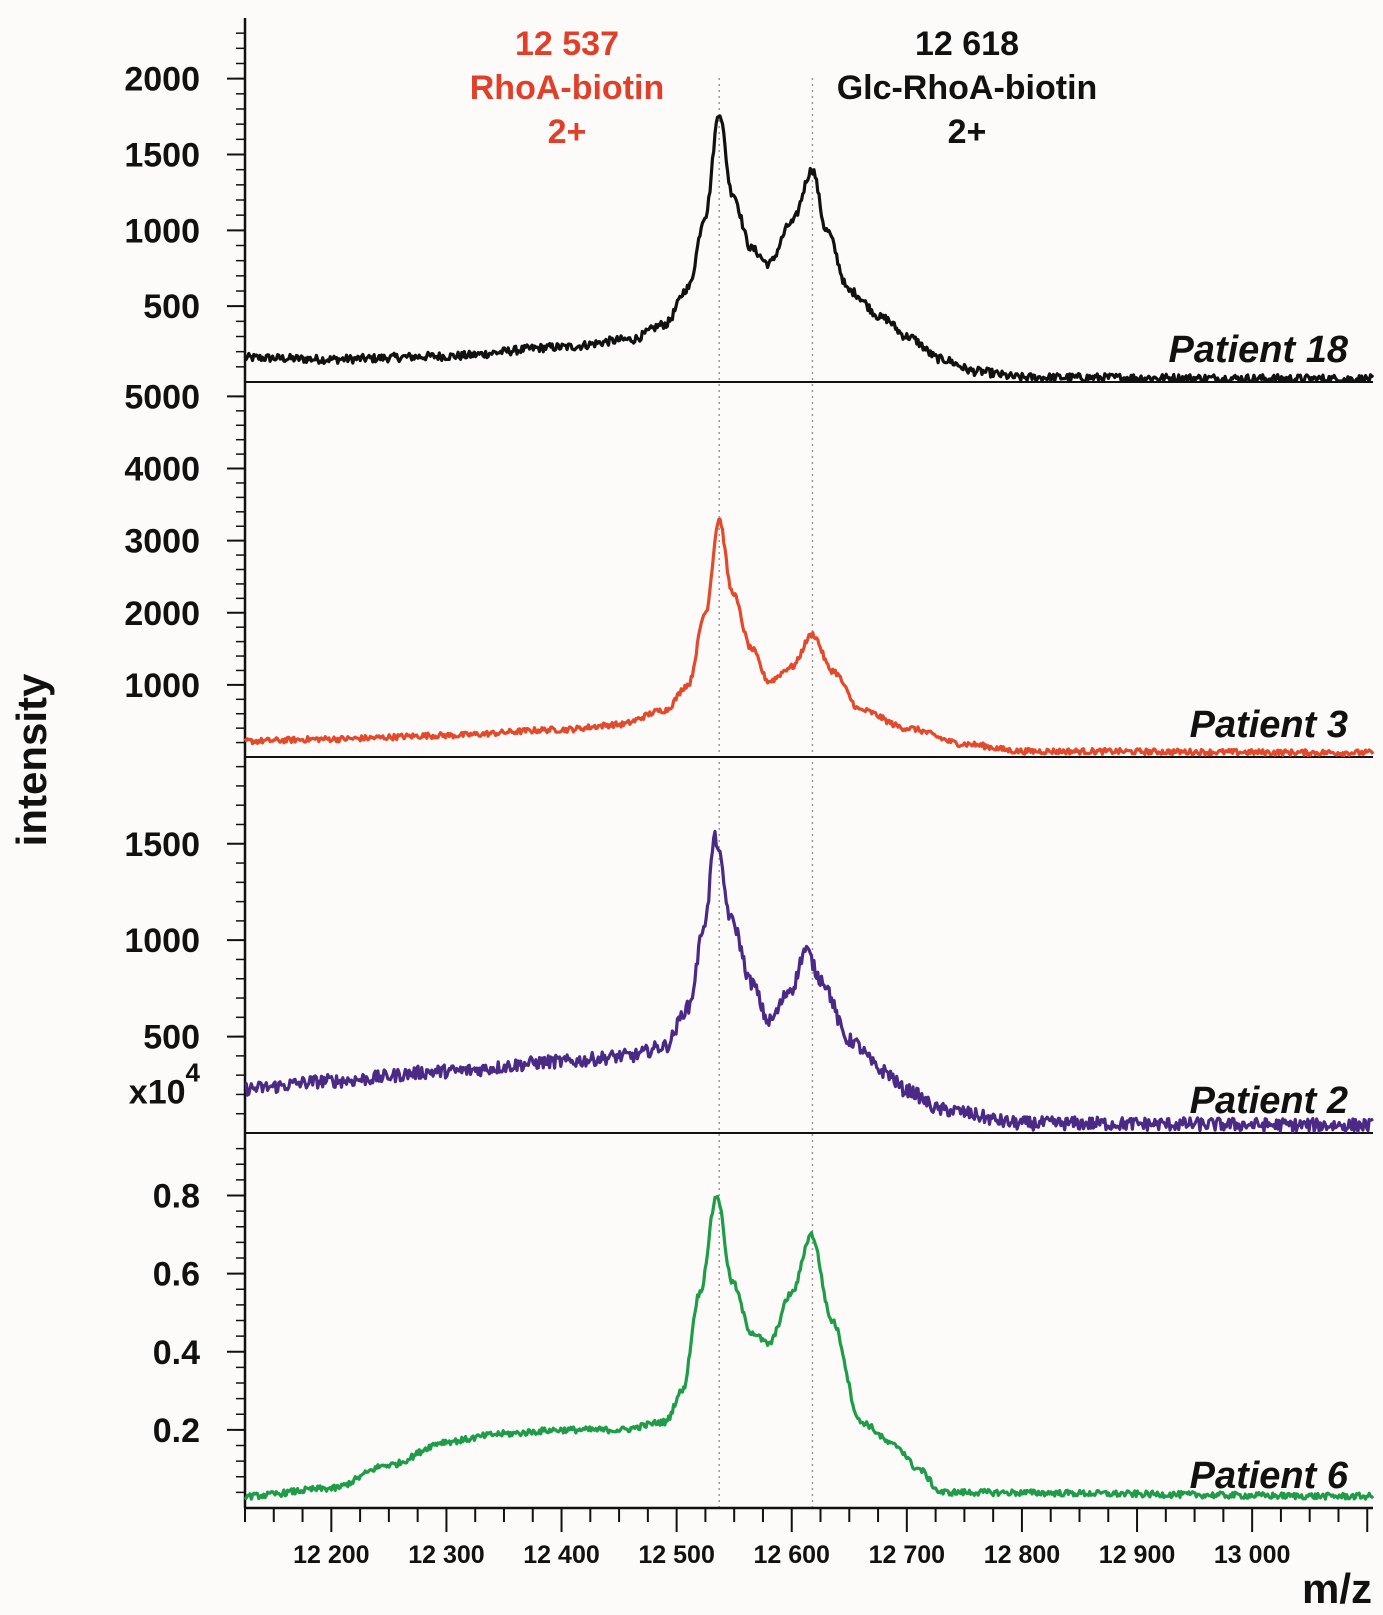 The width and height of the screenshot is (1383, 1615). What do you see at coordinates (31, 759) in the screenshot?
I see `y-axis-title: intensity` at bounding box center [31, 759].